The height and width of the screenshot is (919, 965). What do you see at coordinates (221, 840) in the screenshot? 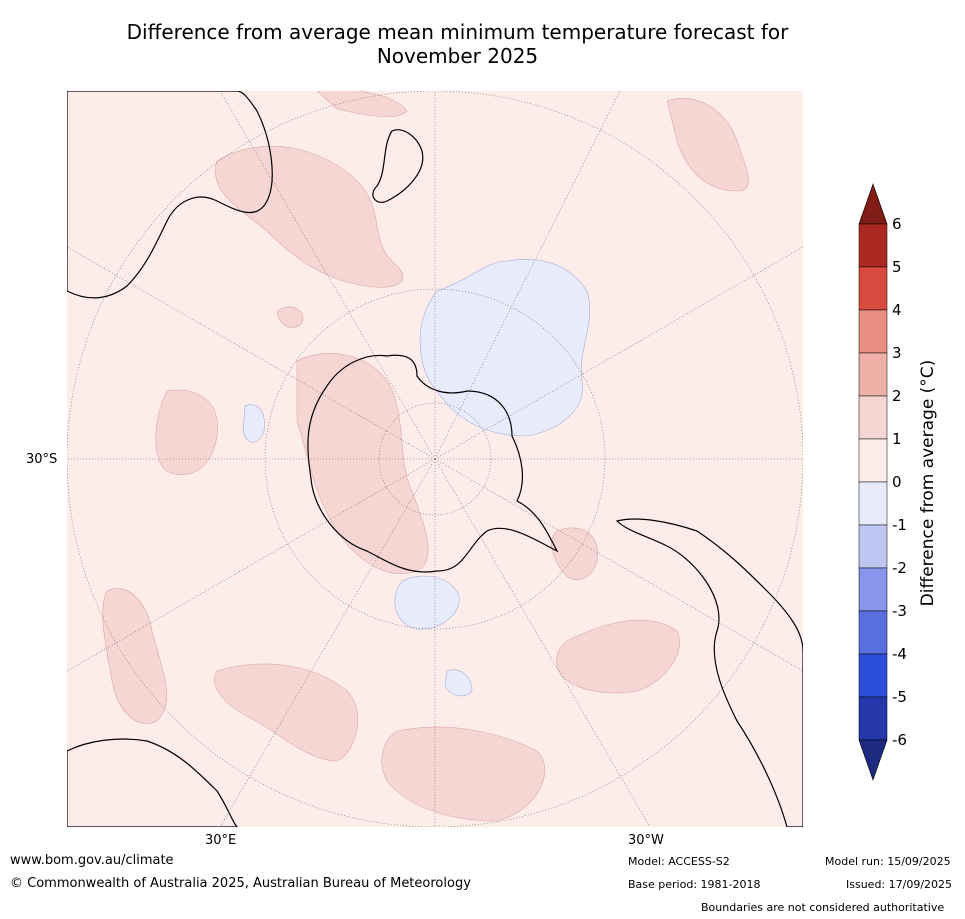
I see `longitude-label-left: 30°E` at bounding box center [221, 840].